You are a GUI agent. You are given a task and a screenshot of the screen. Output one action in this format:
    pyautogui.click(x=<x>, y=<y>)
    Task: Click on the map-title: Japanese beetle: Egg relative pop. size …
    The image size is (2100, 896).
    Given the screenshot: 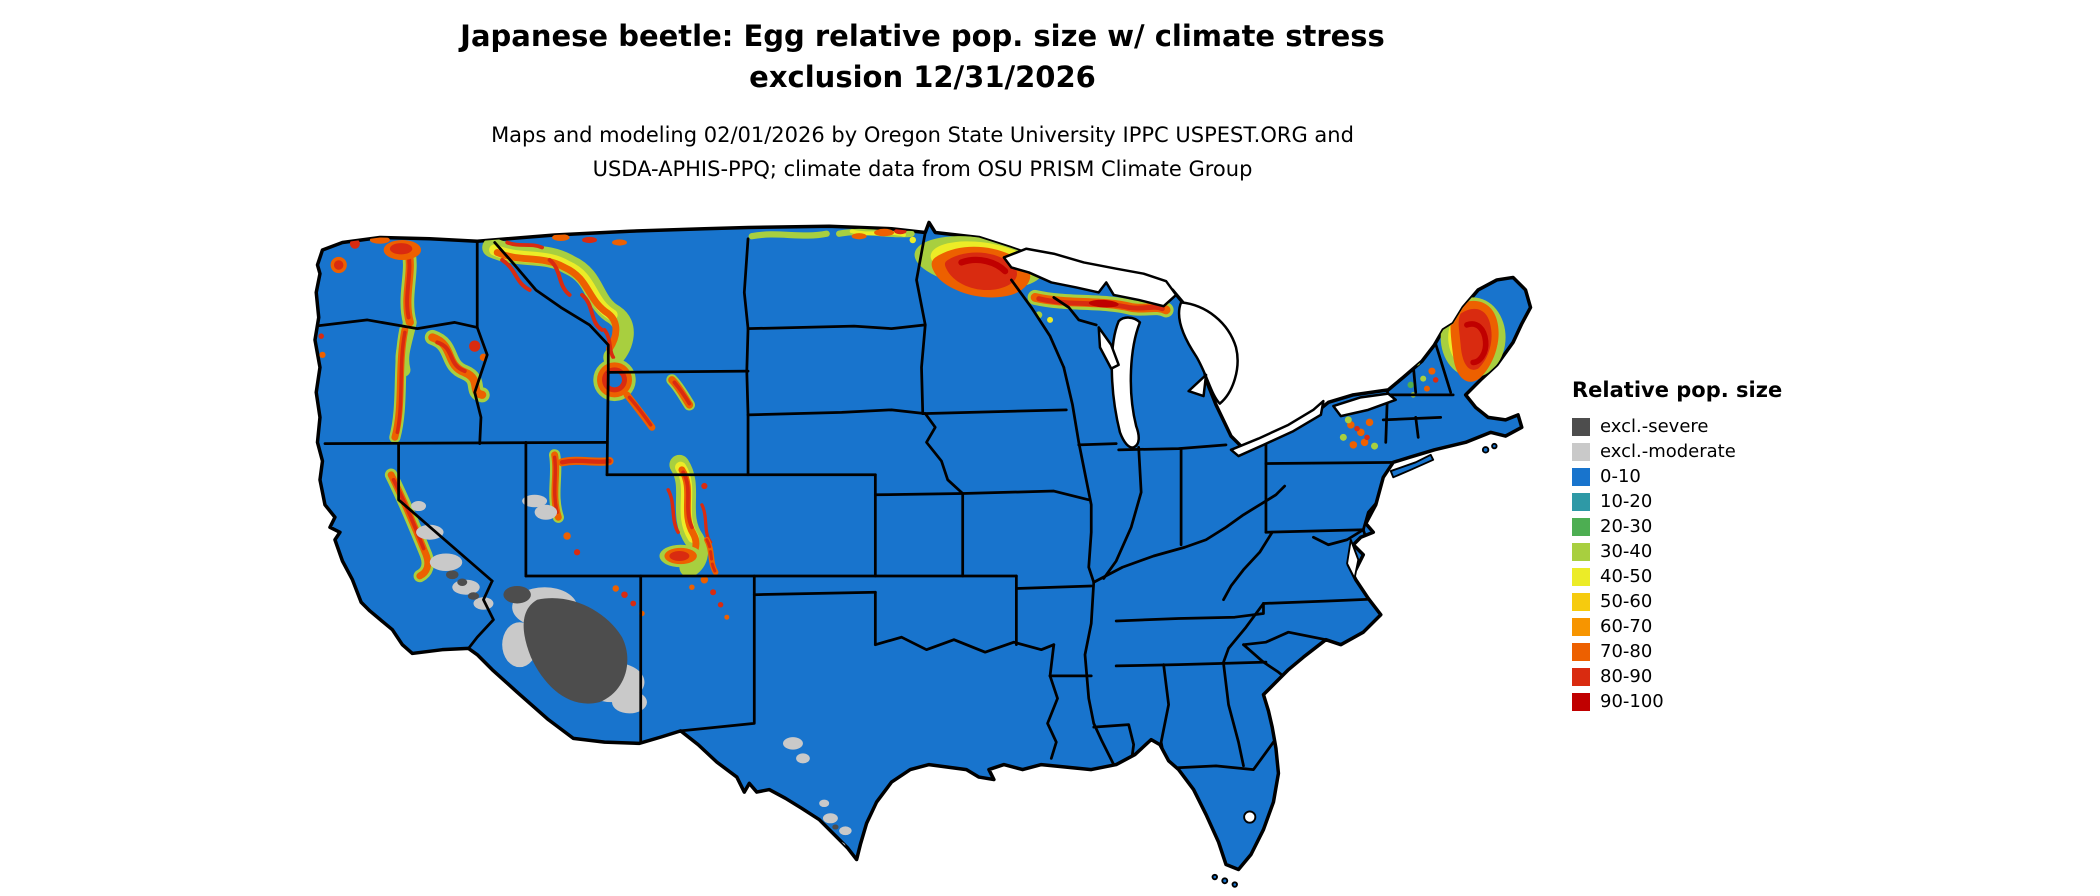 What is the action you would take?
    pyautogui.click(x=922, y=57)
    